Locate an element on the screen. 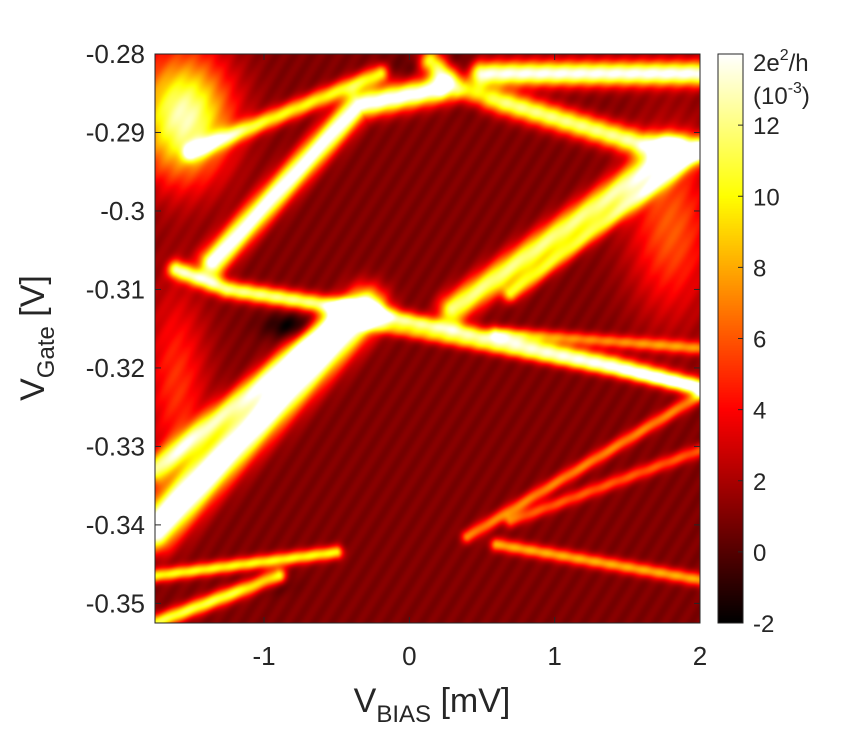  colorbar-unit-line1: 2e2/h is located at coordinates (781, 62).